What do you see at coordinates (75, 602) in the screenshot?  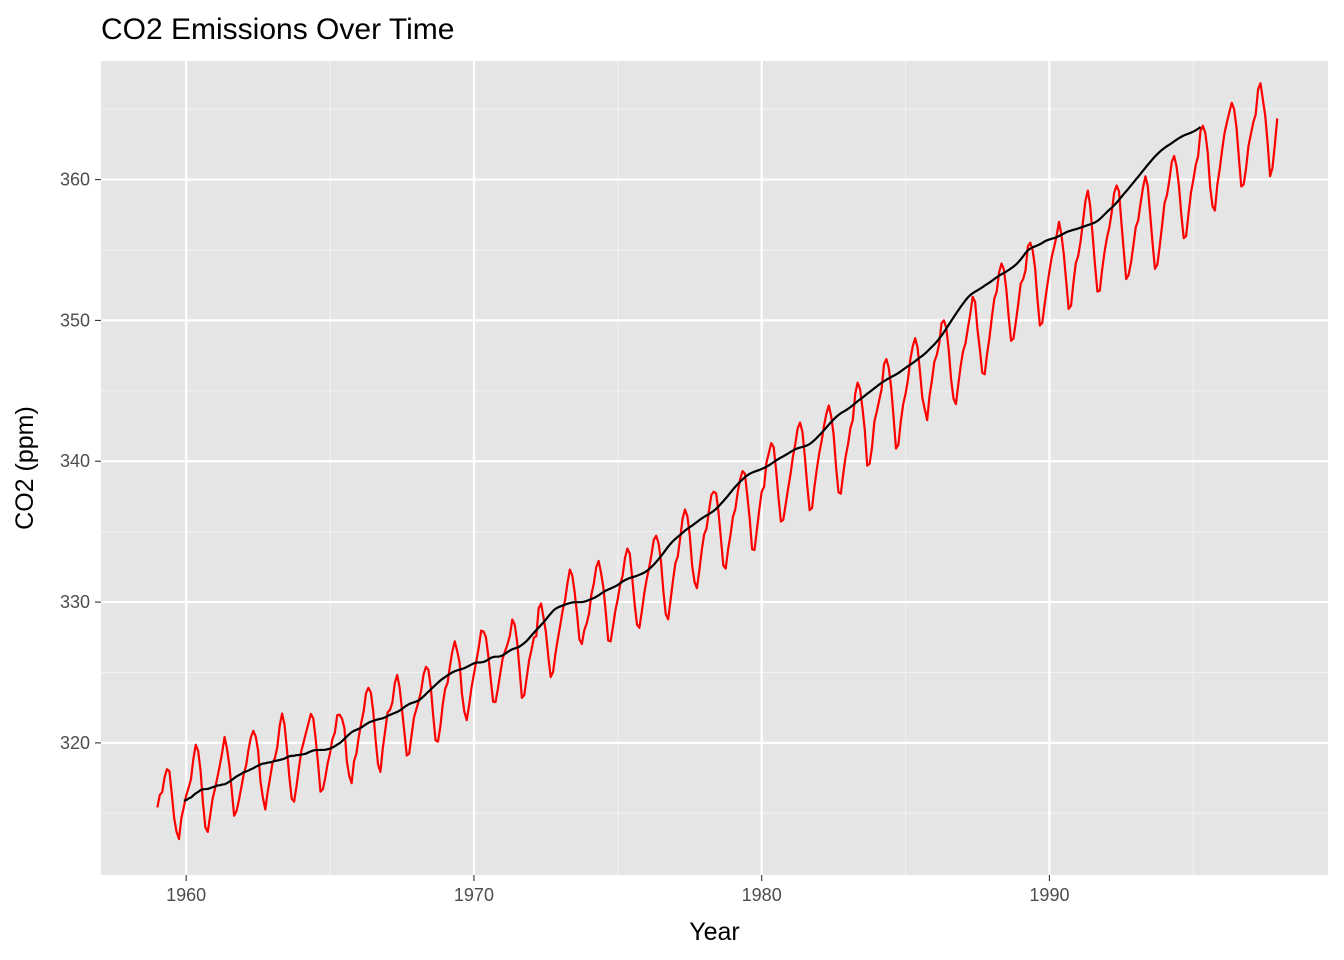 I see `y-tick-label: 330` at bounding box center [75, 602].